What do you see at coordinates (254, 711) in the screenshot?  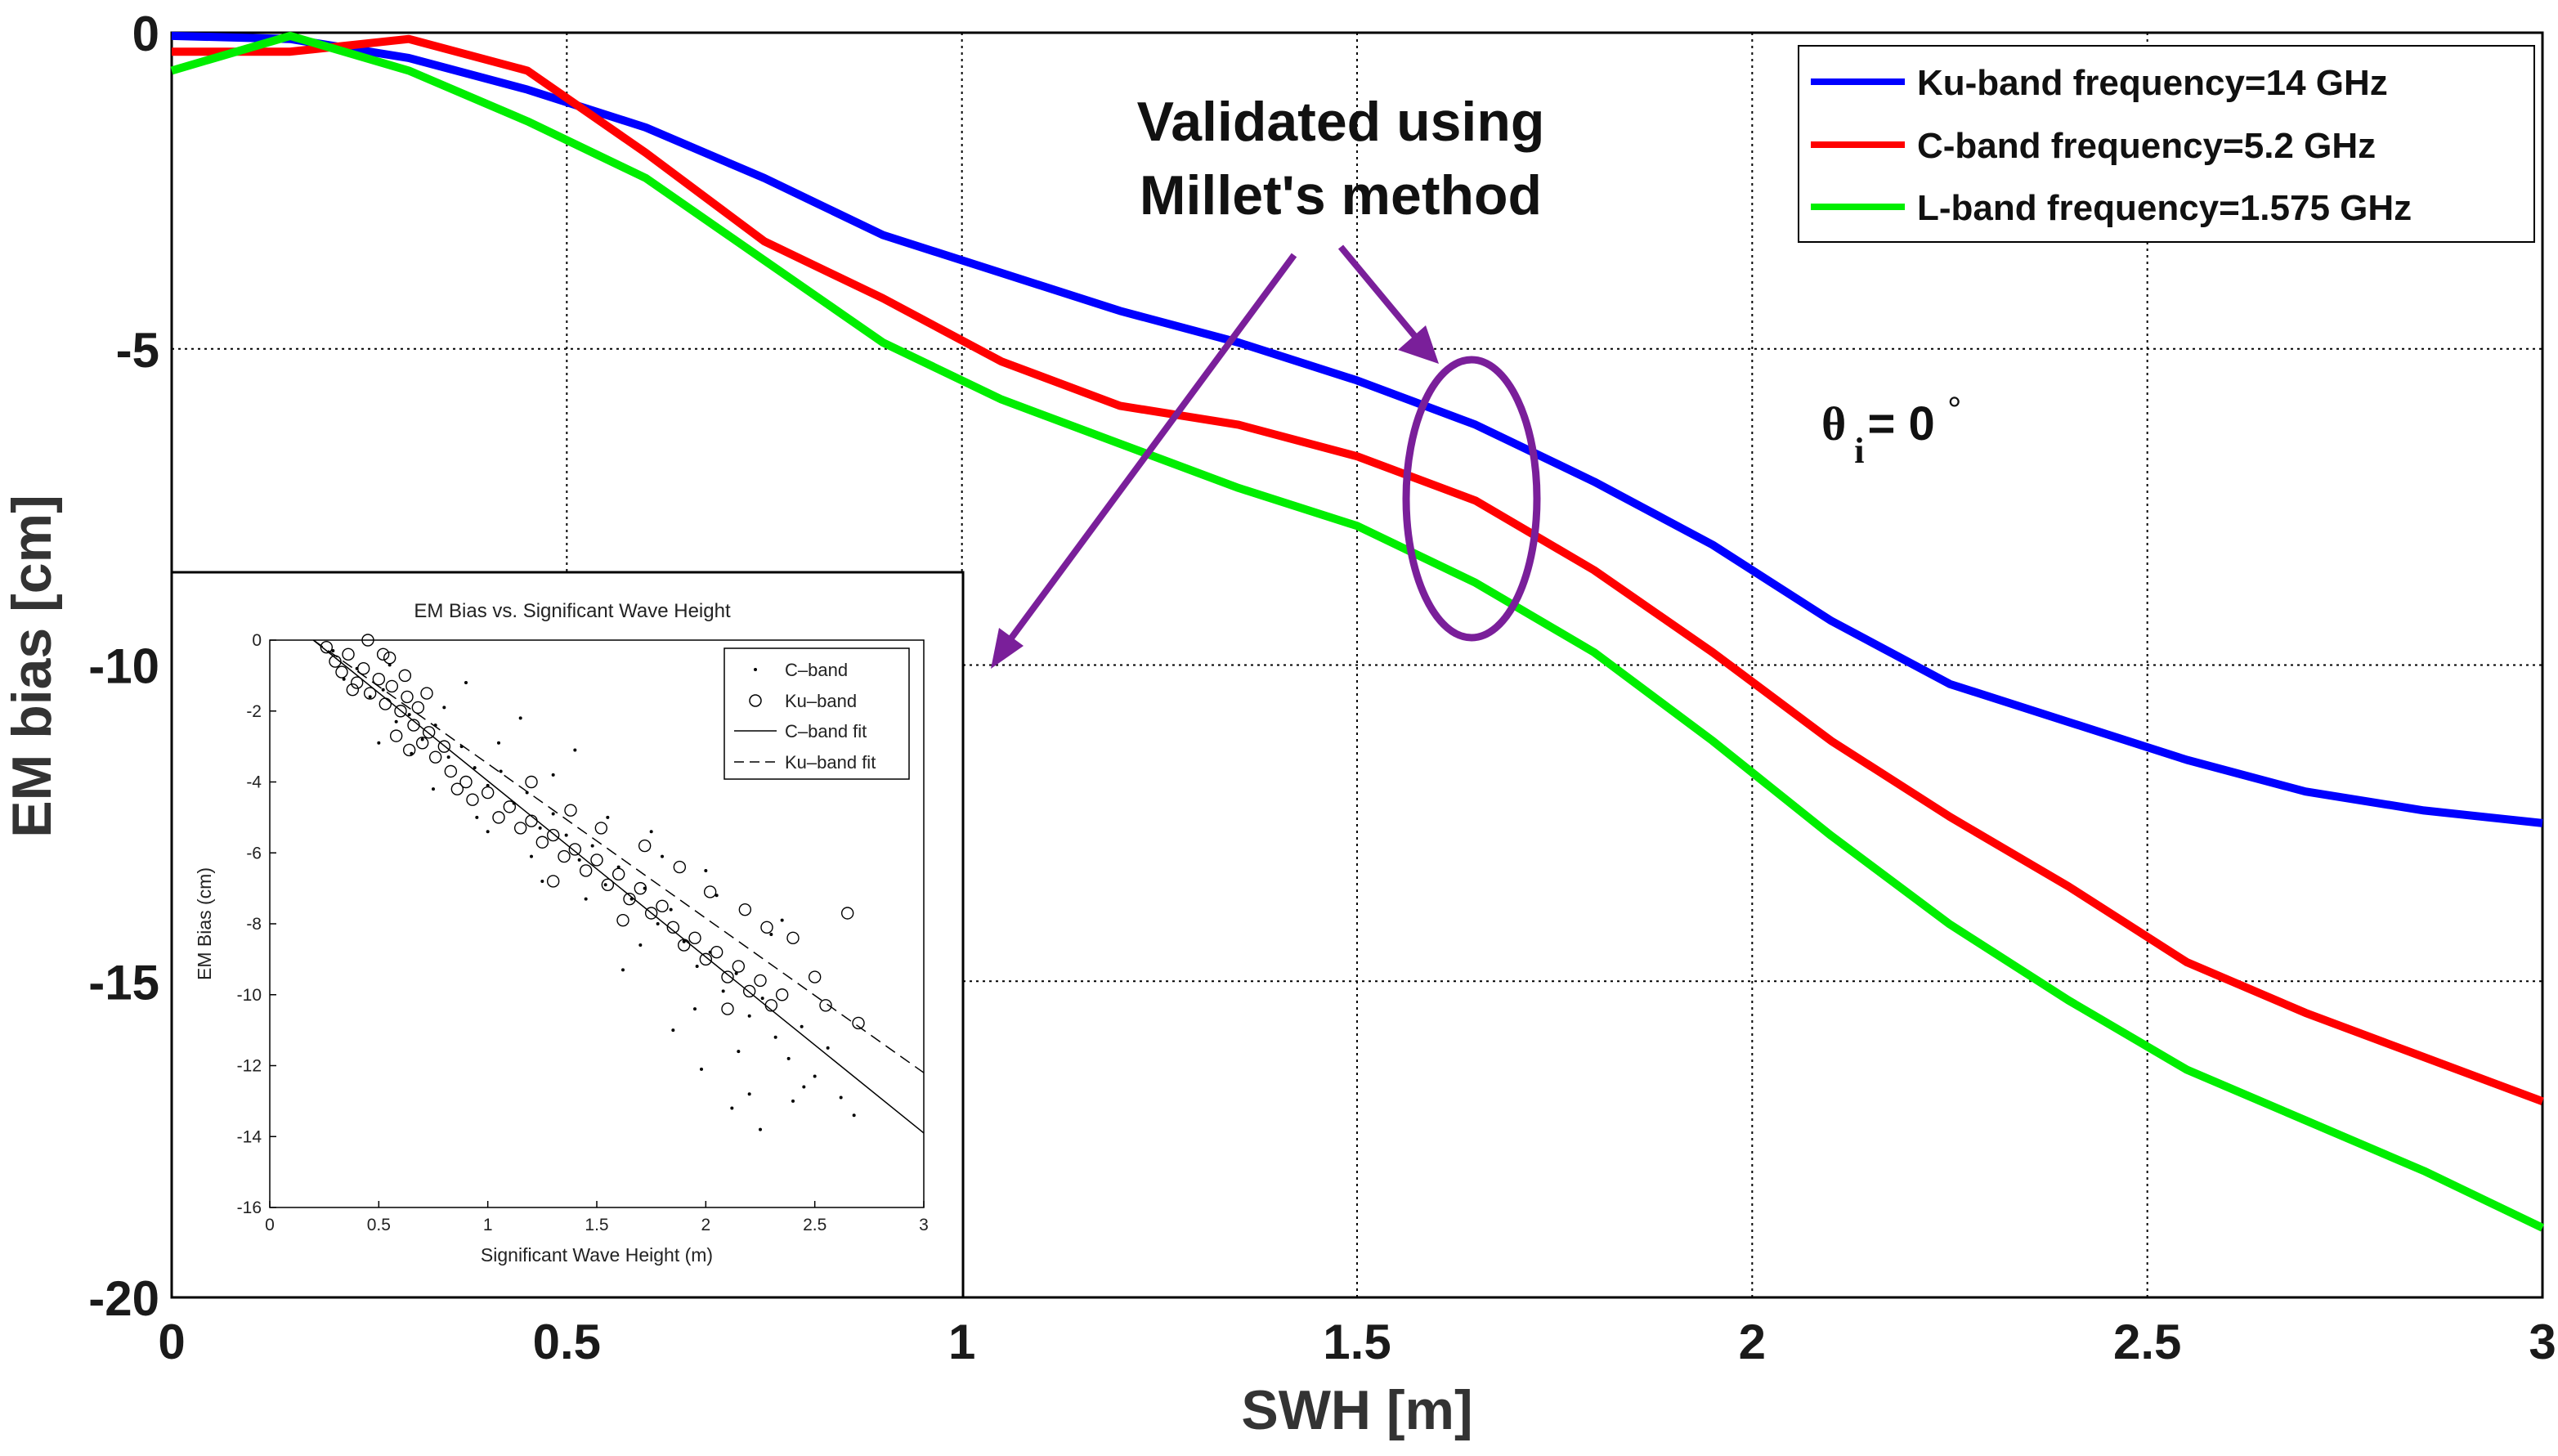 I see `inset-y-tick-label: -2` at bounding box center [254, 711].